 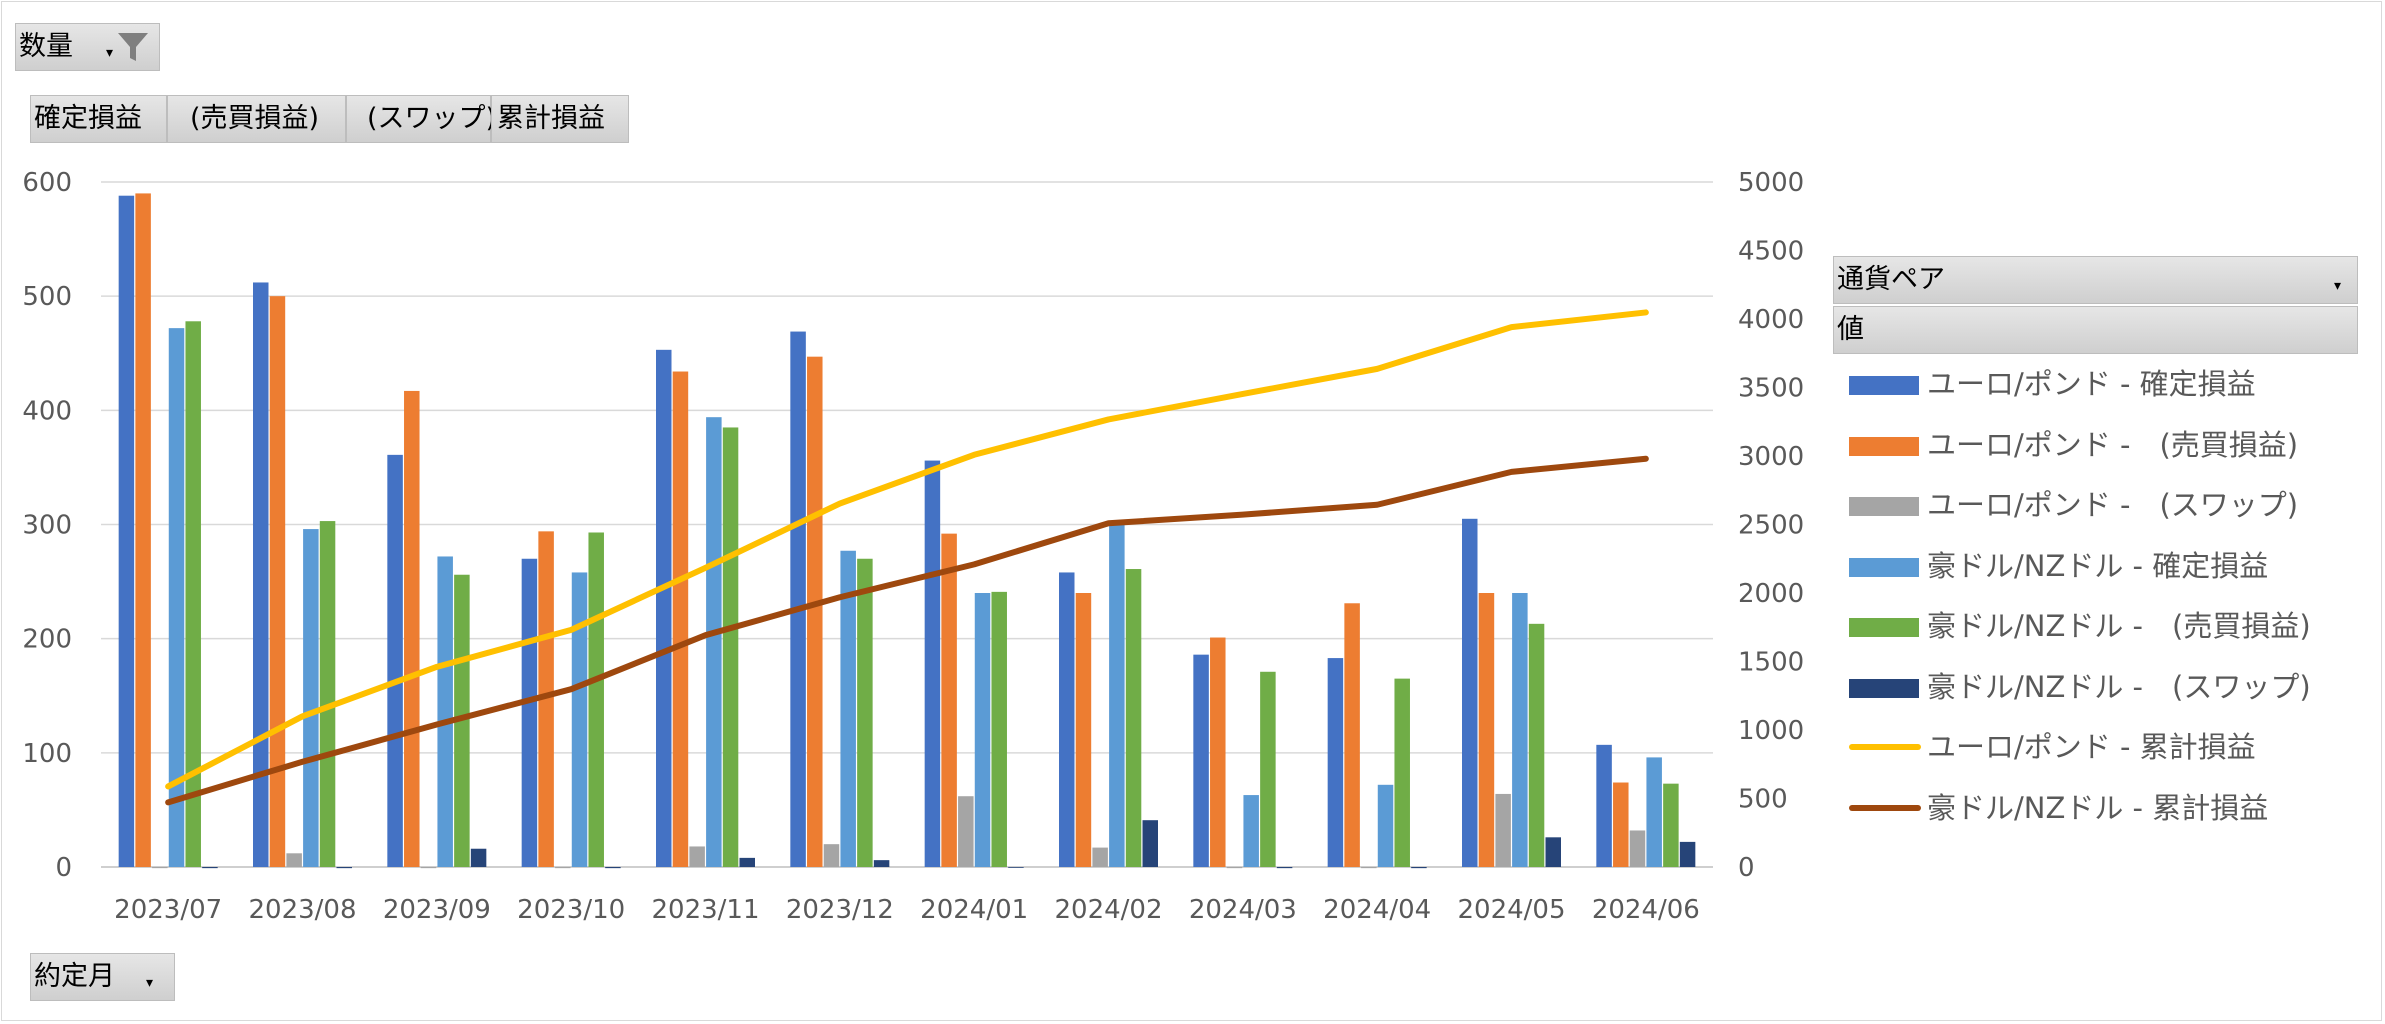 What do you see at coordinates (47, 183) in the screenshot?
I see `y-tick-label: 600` at bounding box center [47, 183].